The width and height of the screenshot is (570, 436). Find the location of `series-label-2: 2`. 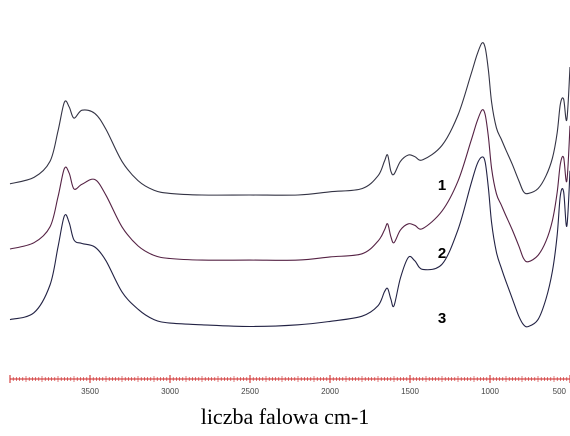

series-label-2: 2 is located at coordinates (442, 253).